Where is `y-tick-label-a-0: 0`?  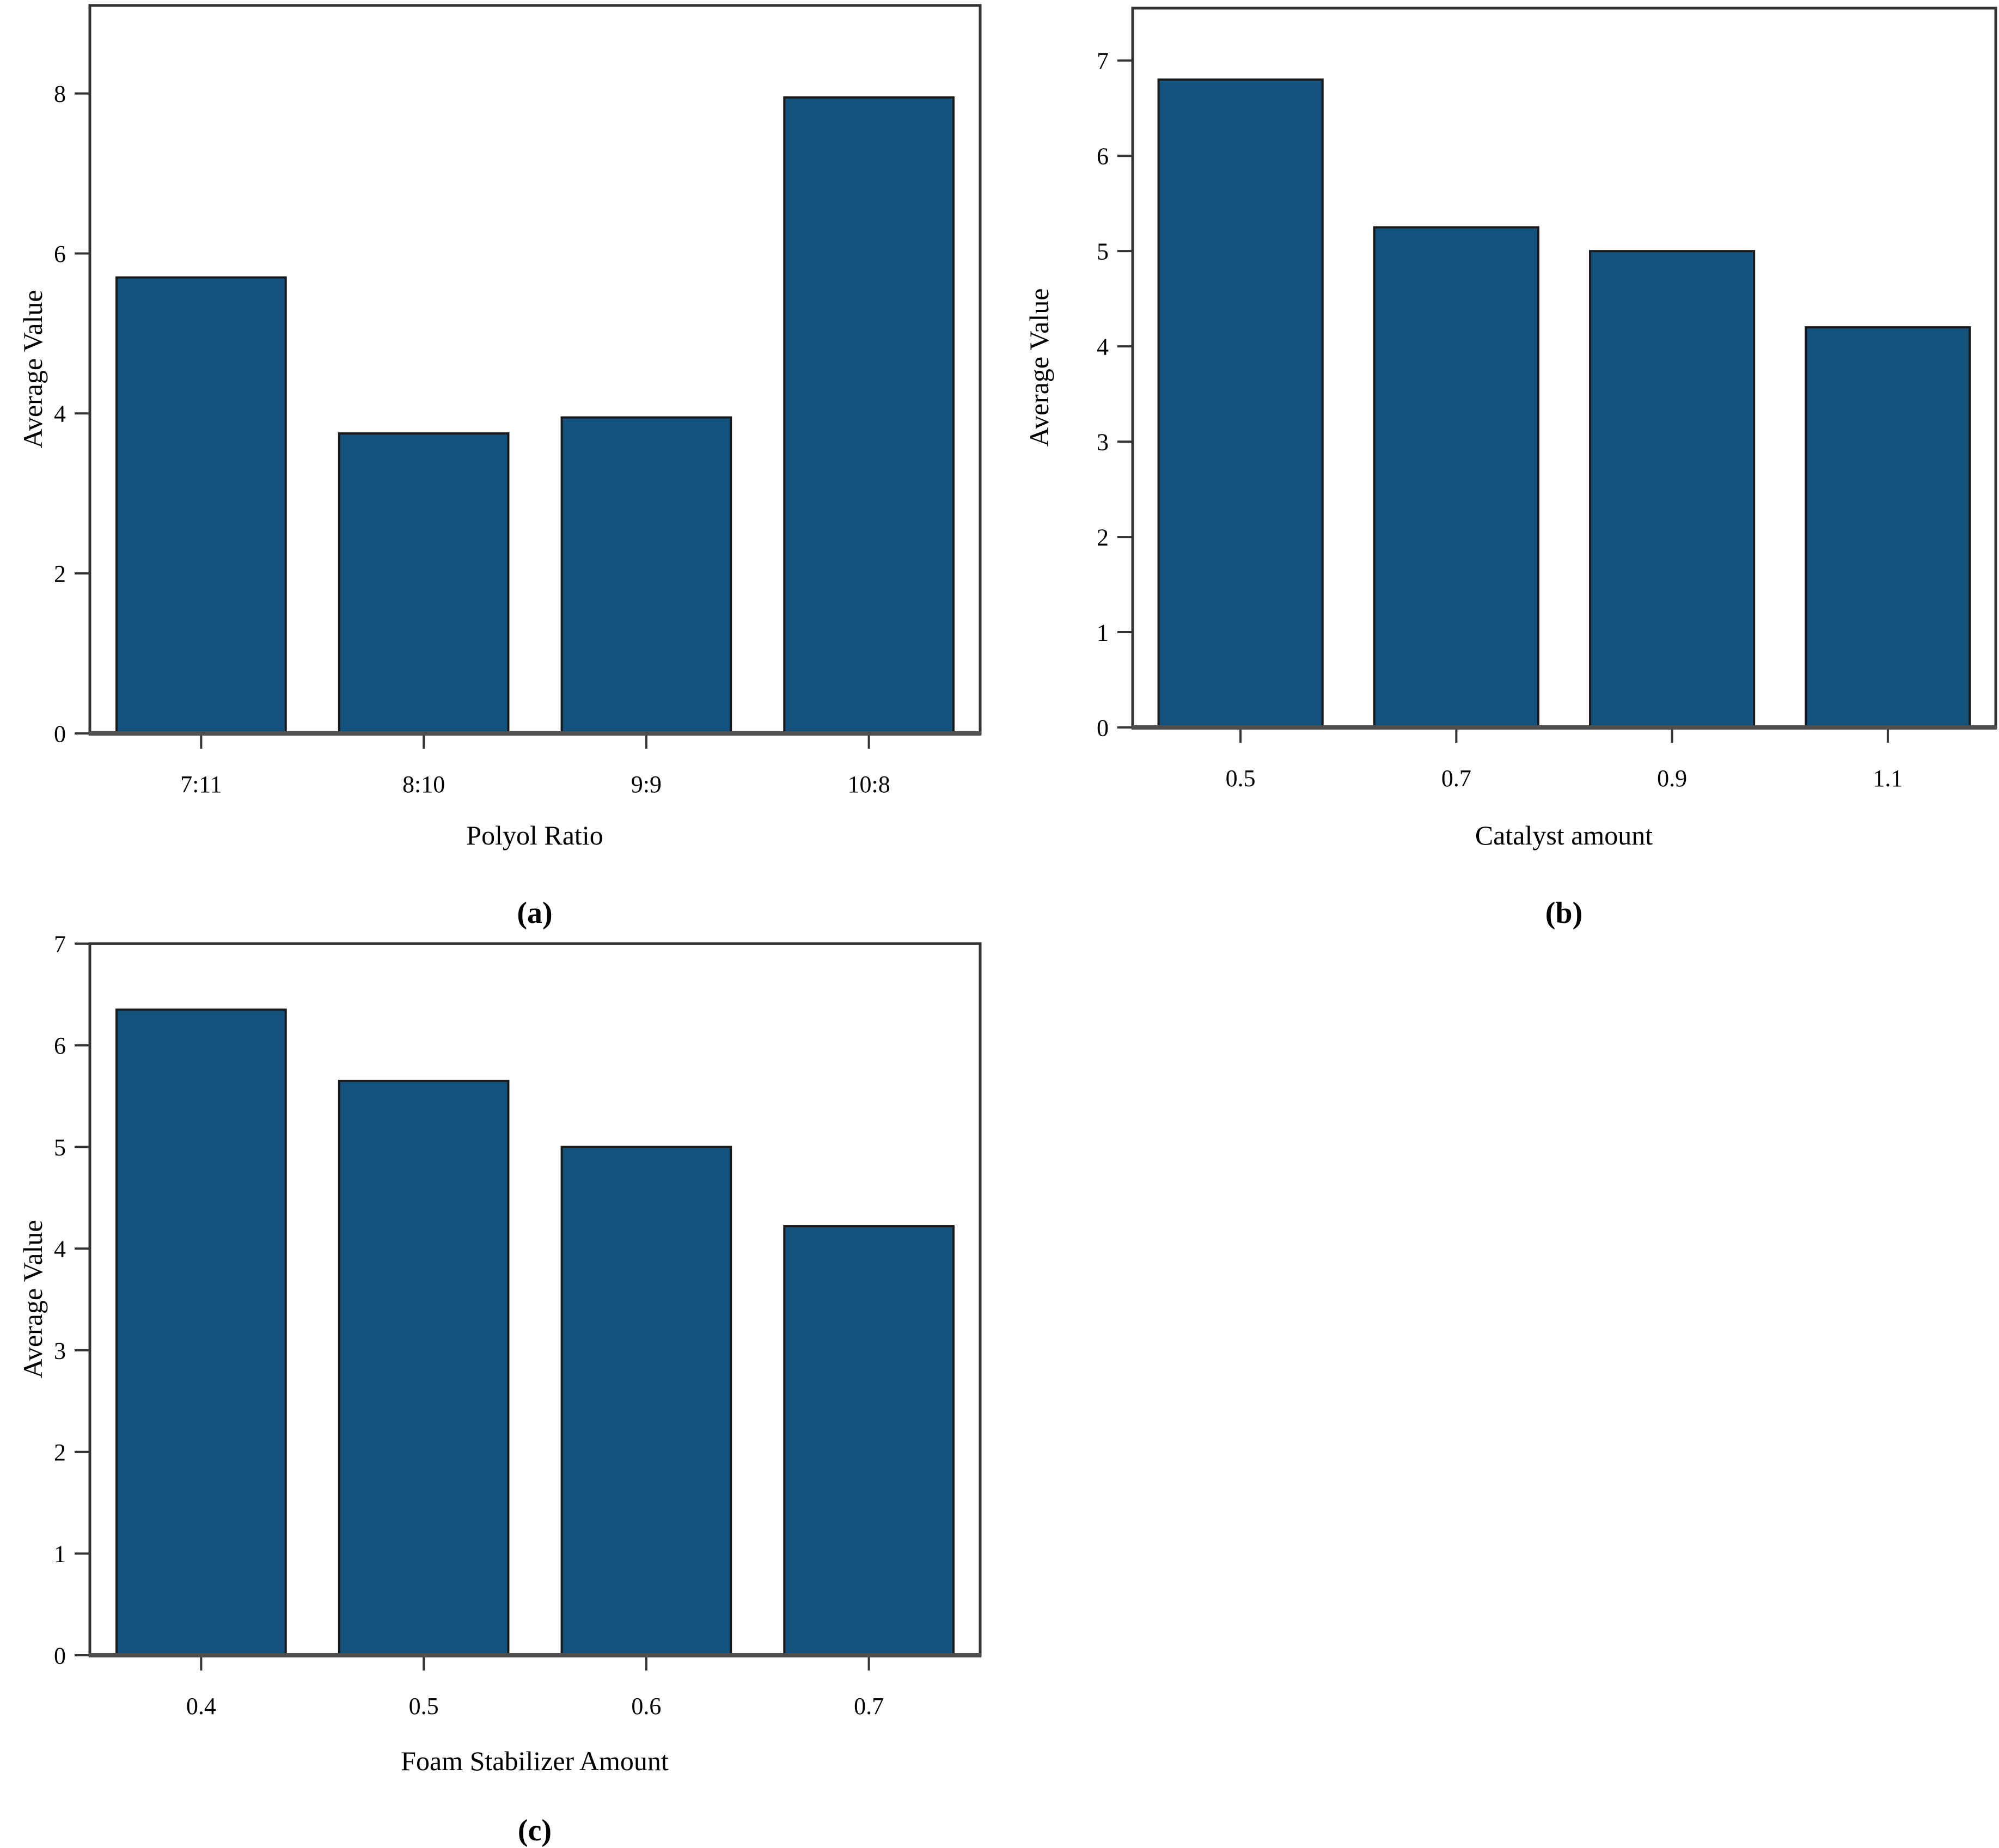
y-tick-label-a-0: 0 is located at coordinates (60, 733).